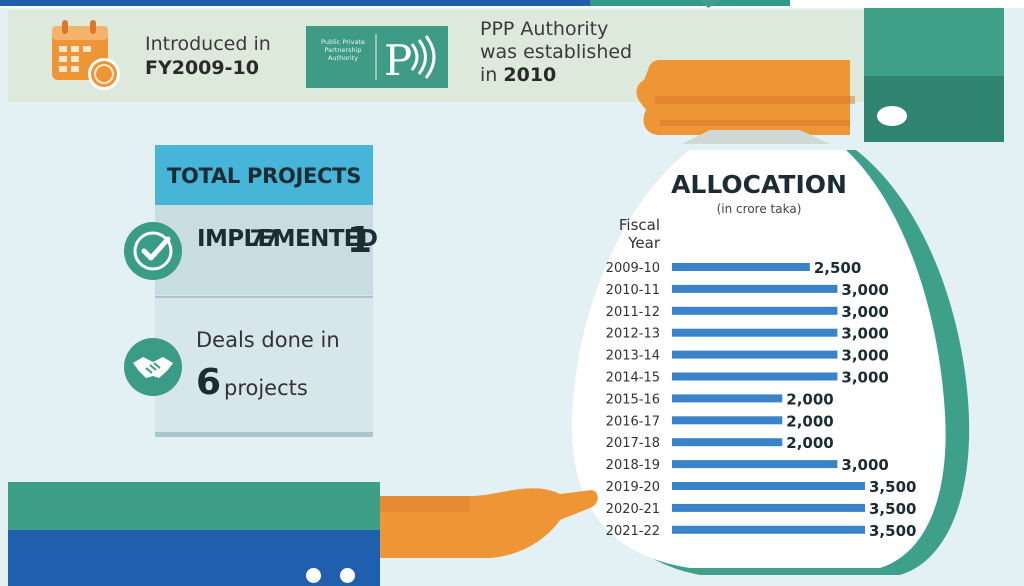 This screenshot has height=586, width=1024. I want to click on ppp-logo-mark: P, so click(405, 59).